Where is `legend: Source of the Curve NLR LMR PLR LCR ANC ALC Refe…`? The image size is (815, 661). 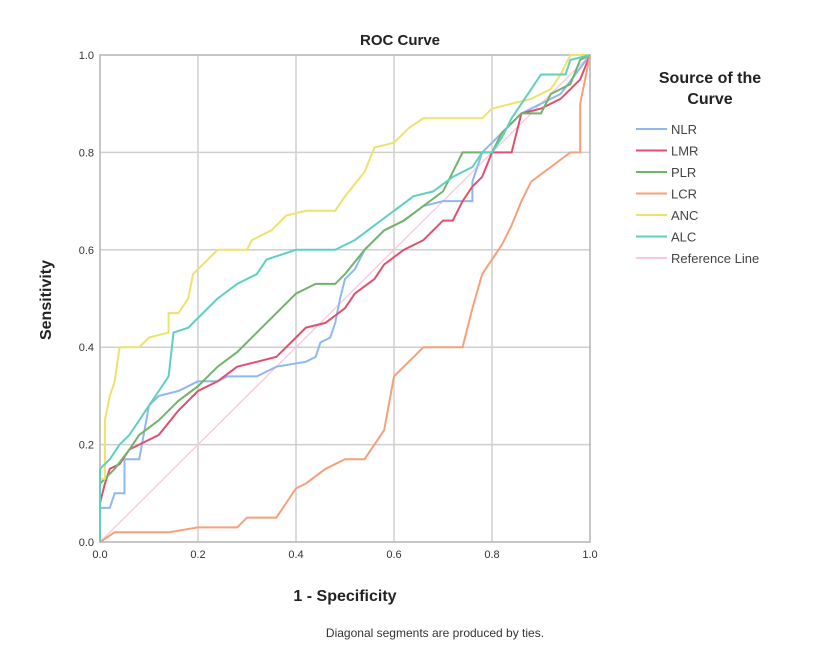
legend: Source of the Curve NLR LMR PLR LCR ANC ALC Refe… is located at coordinates (698, 168).